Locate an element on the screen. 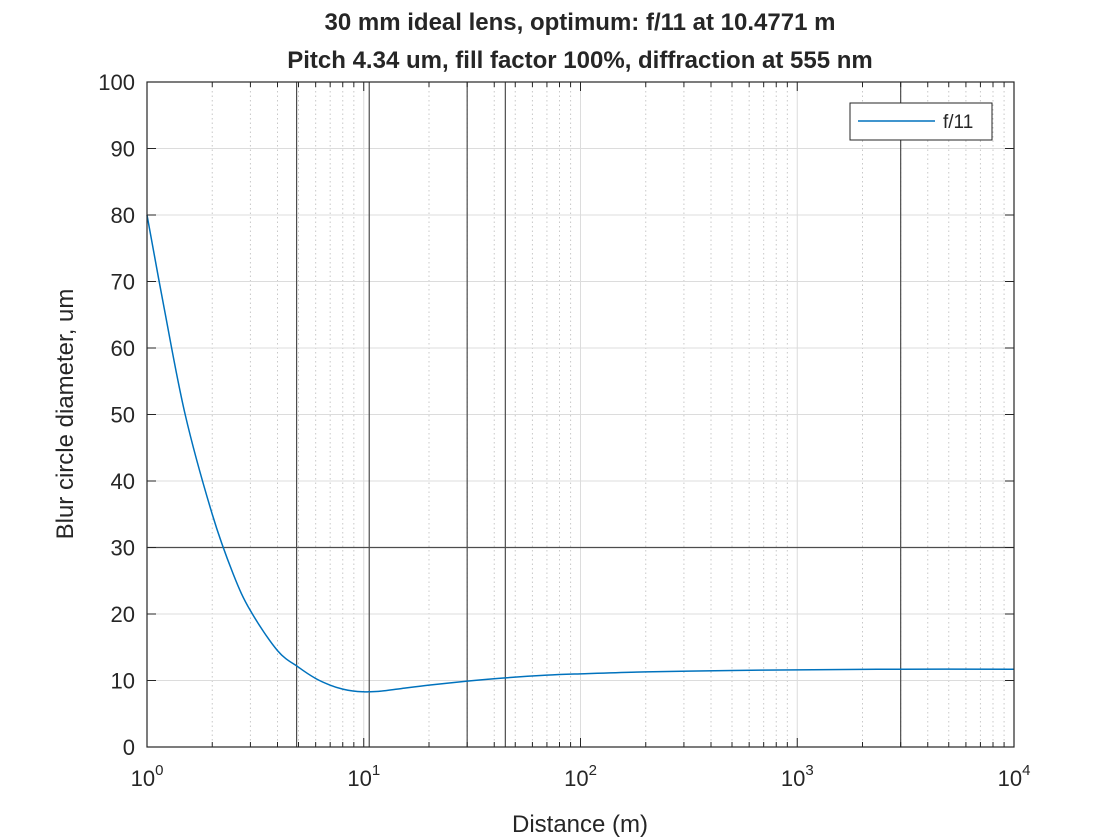  legend: f/11 is located at coordinates (921, 121).